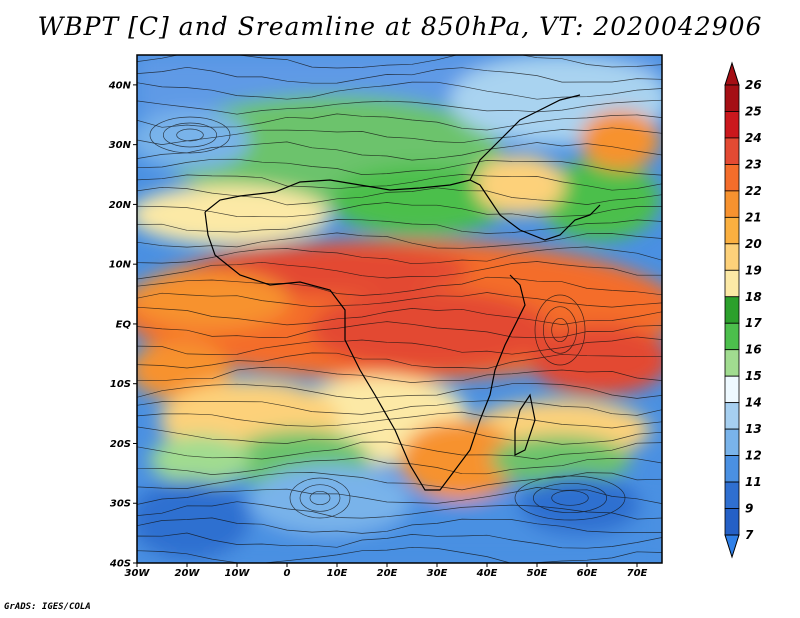 The image size is (800, 618). Describe the element at coordinates (753, 191) in the screenshot. I see `colorbar-level-label: 22` at that location.